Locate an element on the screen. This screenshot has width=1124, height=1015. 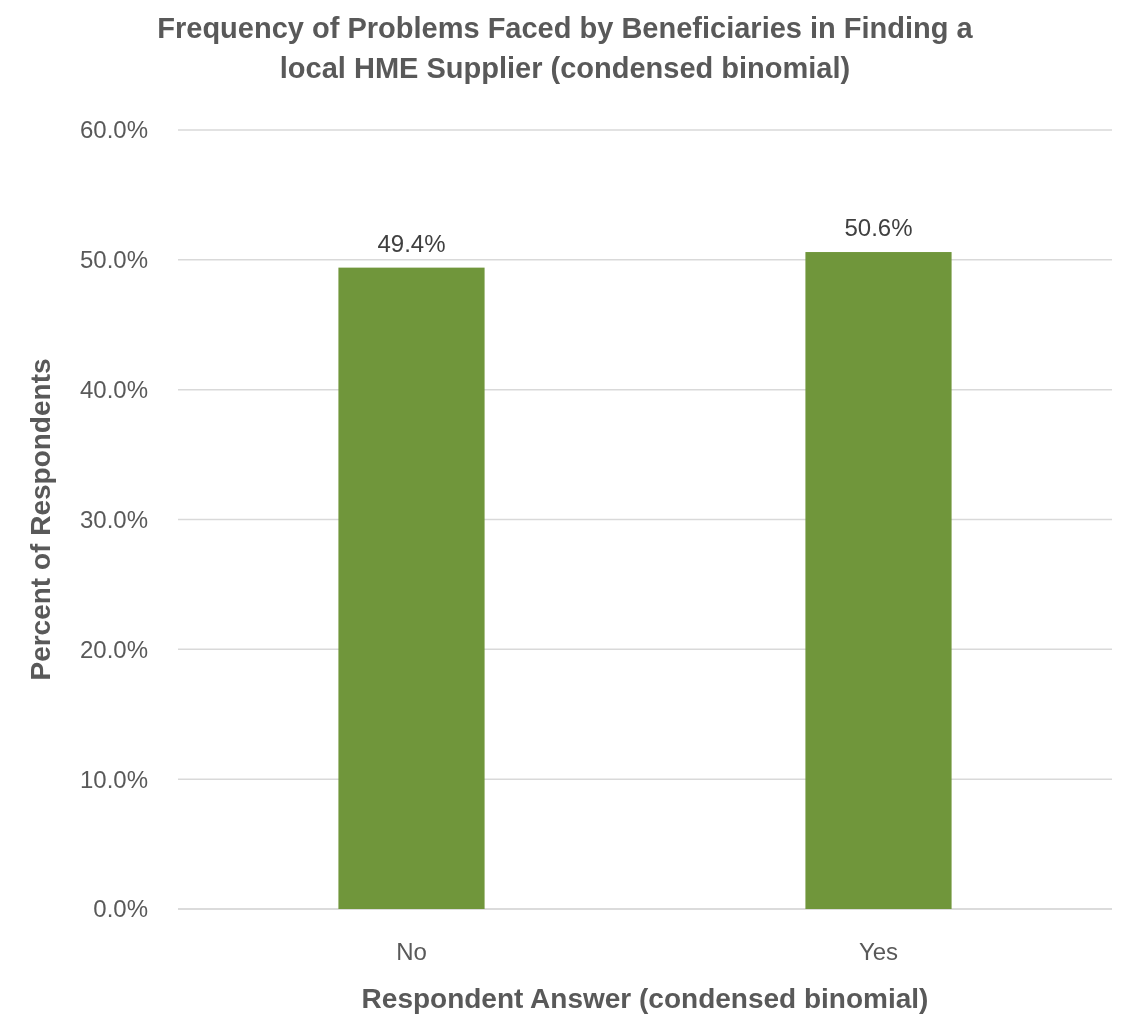
y-tick-label: 60.0% is located at coordinates (113, 130).